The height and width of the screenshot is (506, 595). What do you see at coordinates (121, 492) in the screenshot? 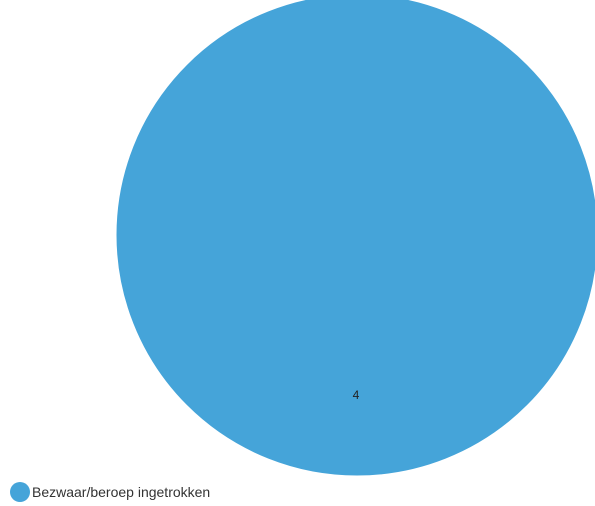
I see `legend-label: Bezwaar/beroep ingetrokken` at bounding box center [121, 492].